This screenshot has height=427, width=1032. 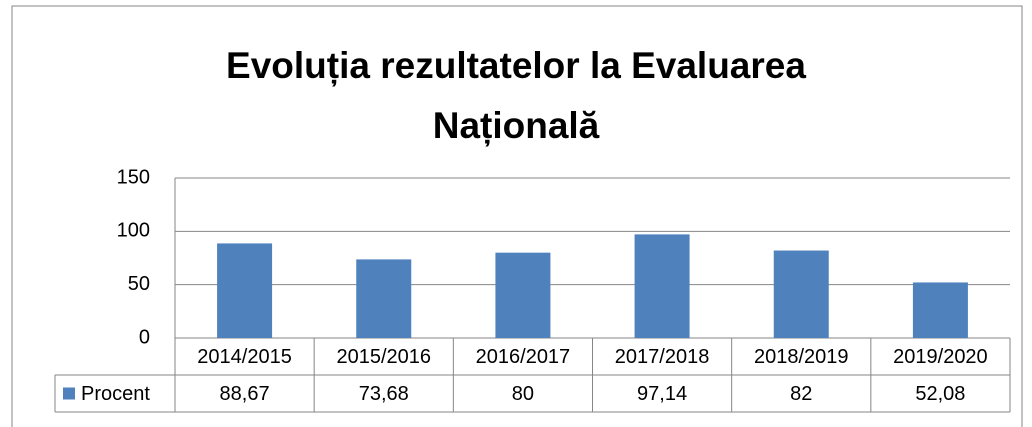 I want to click on value-label: 52,08, so click(x=940, y=394).